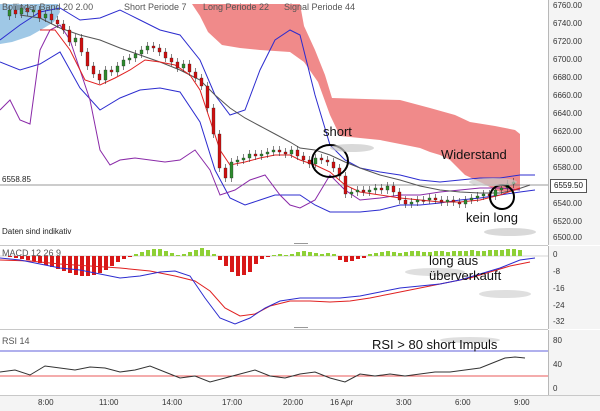  Describe the element at coordinates (16, 179) in the screenshot. I see `left-level-label: 6558.85` at that location.